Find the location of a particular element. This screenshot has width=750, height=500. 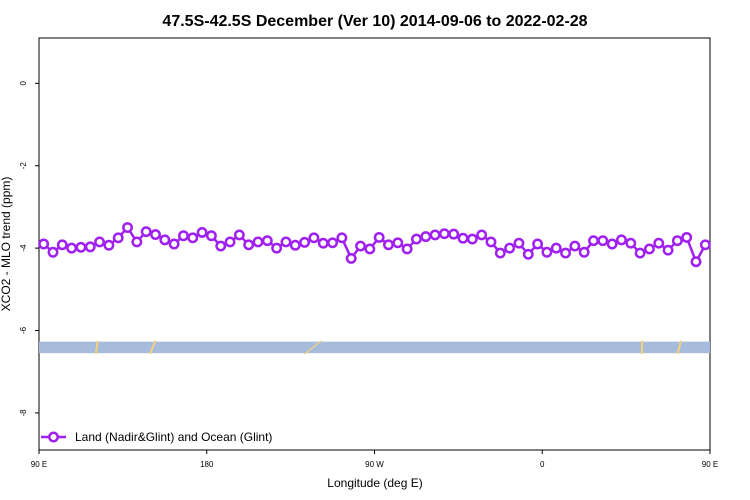

x-tick-label: 90 W is located at coordinates (374, 464).